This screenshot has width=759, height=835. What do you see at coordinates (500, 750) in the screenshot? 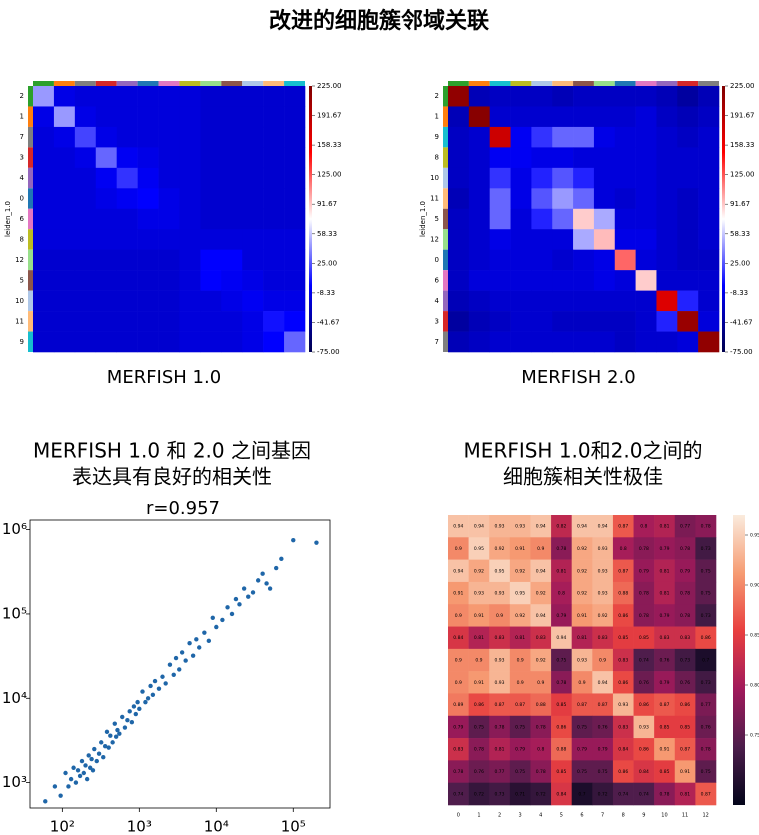
I see `cell-value-label: 0.81` at bounding box center [500, 750].